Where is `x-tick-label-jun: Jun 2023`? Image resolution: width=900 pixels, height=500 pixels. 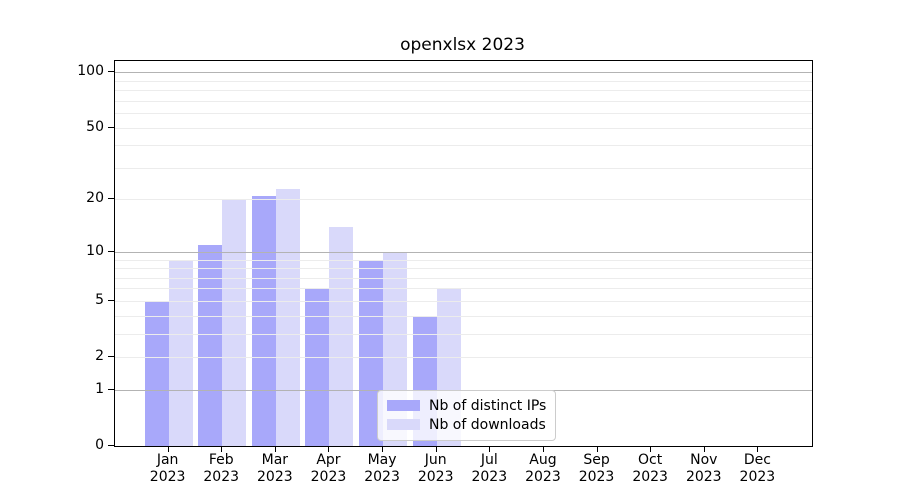
x-tick-label-jun: Jun 2023 is located at coordinates (436, 469).